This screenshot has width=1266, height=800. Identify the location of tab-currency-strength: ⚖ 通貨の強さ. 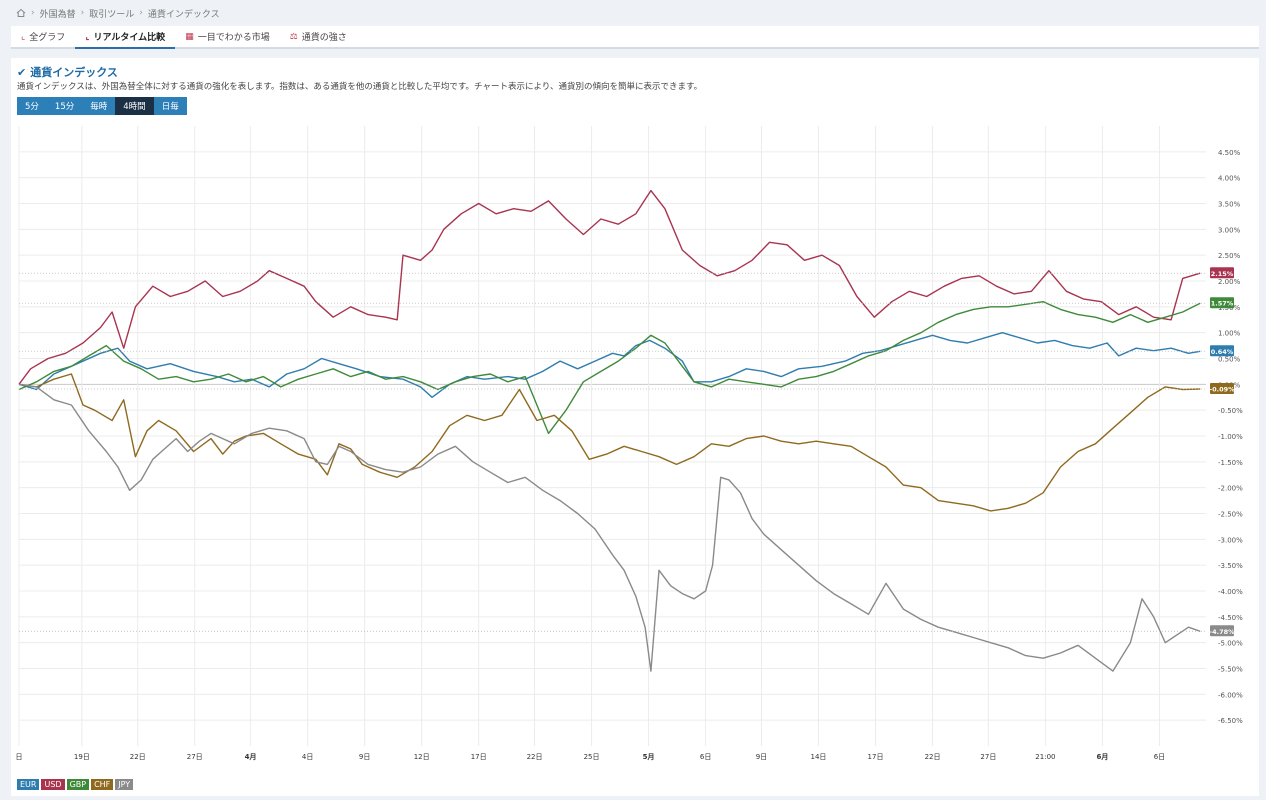
(318, 36).